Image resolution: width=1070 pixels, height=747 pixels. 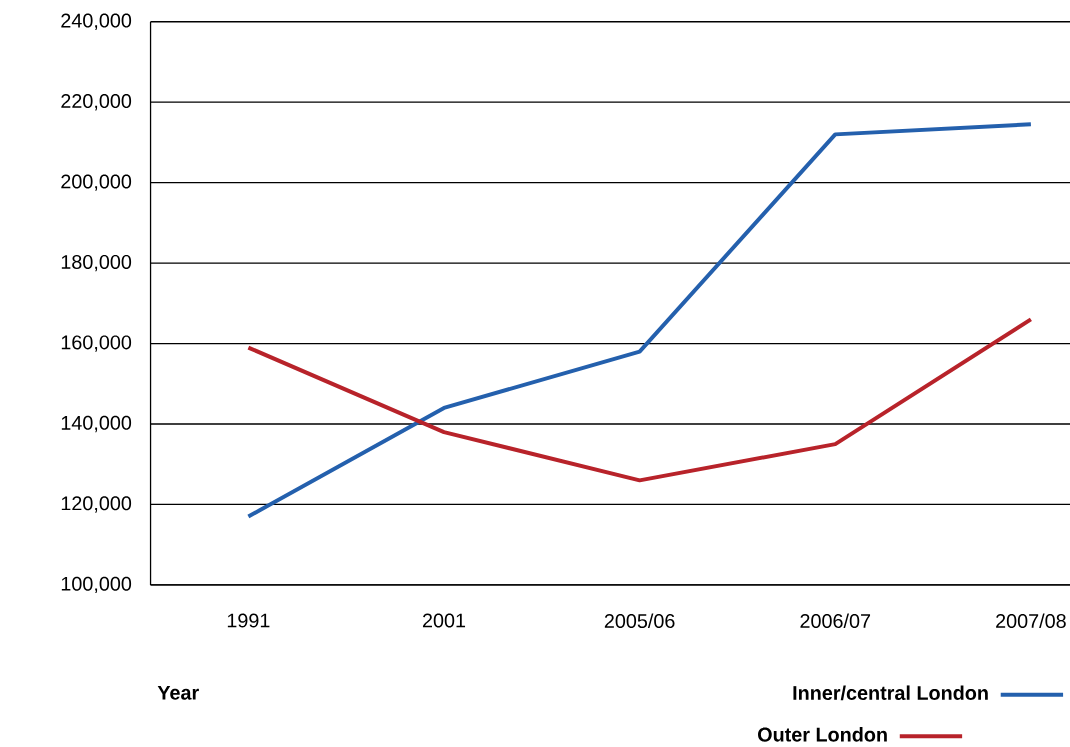 I want to click on y-tick-label: 180,000, so click(x=96, y=263).